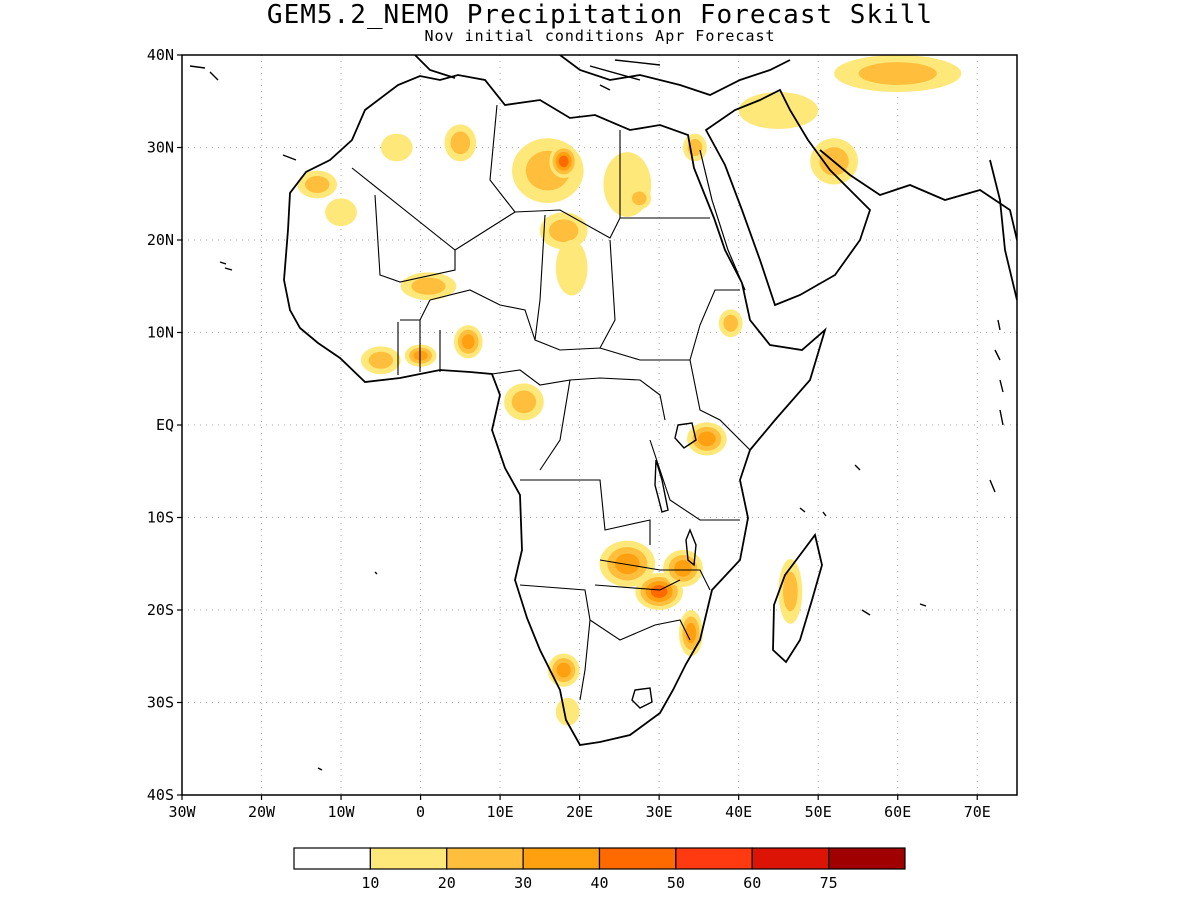 The height and width of the screenshot is (900, 1200). Describe the element at coordinates (897, 812) in the screenshot. I see `lon-label-9: 60E` at that location.